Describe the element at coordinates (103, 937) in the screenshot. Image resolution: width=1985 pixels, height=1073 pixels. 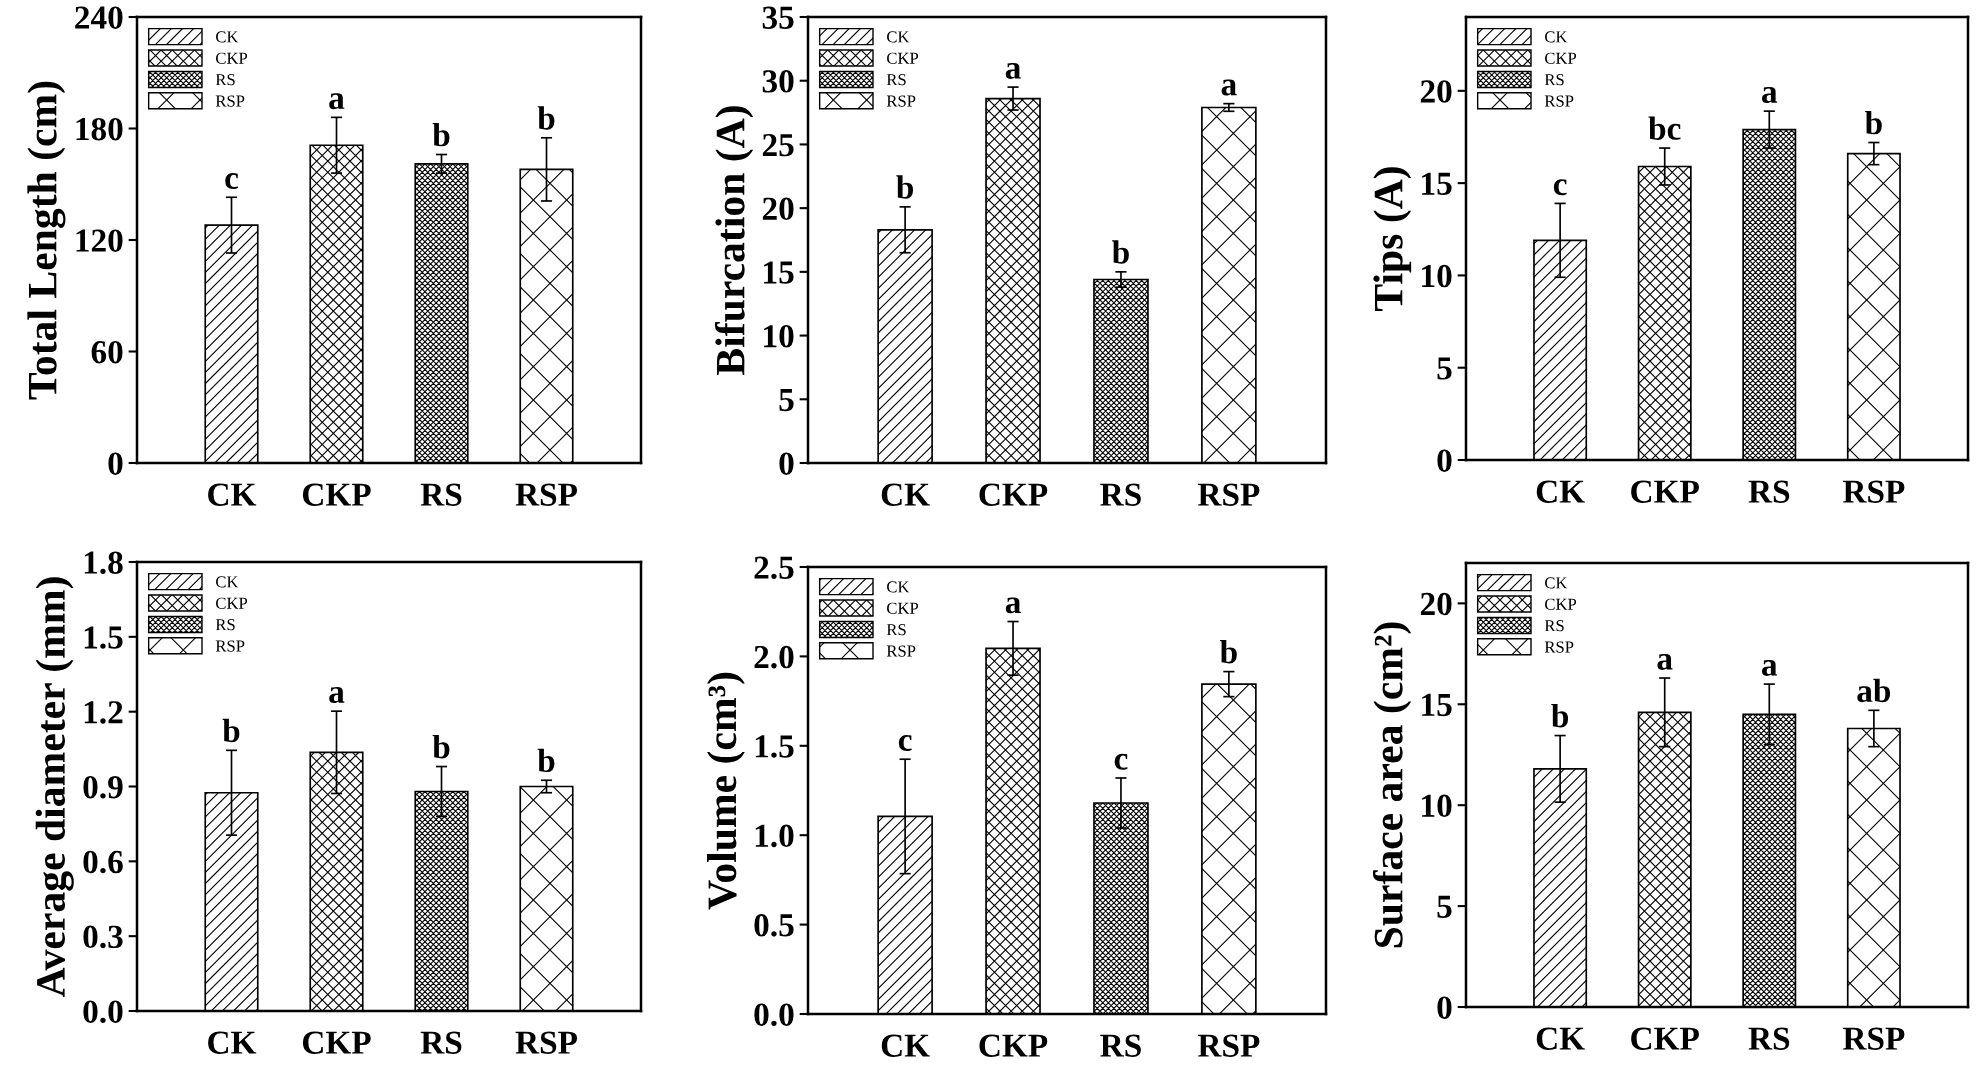
I see `y-tick-label: 0.3` at that location.